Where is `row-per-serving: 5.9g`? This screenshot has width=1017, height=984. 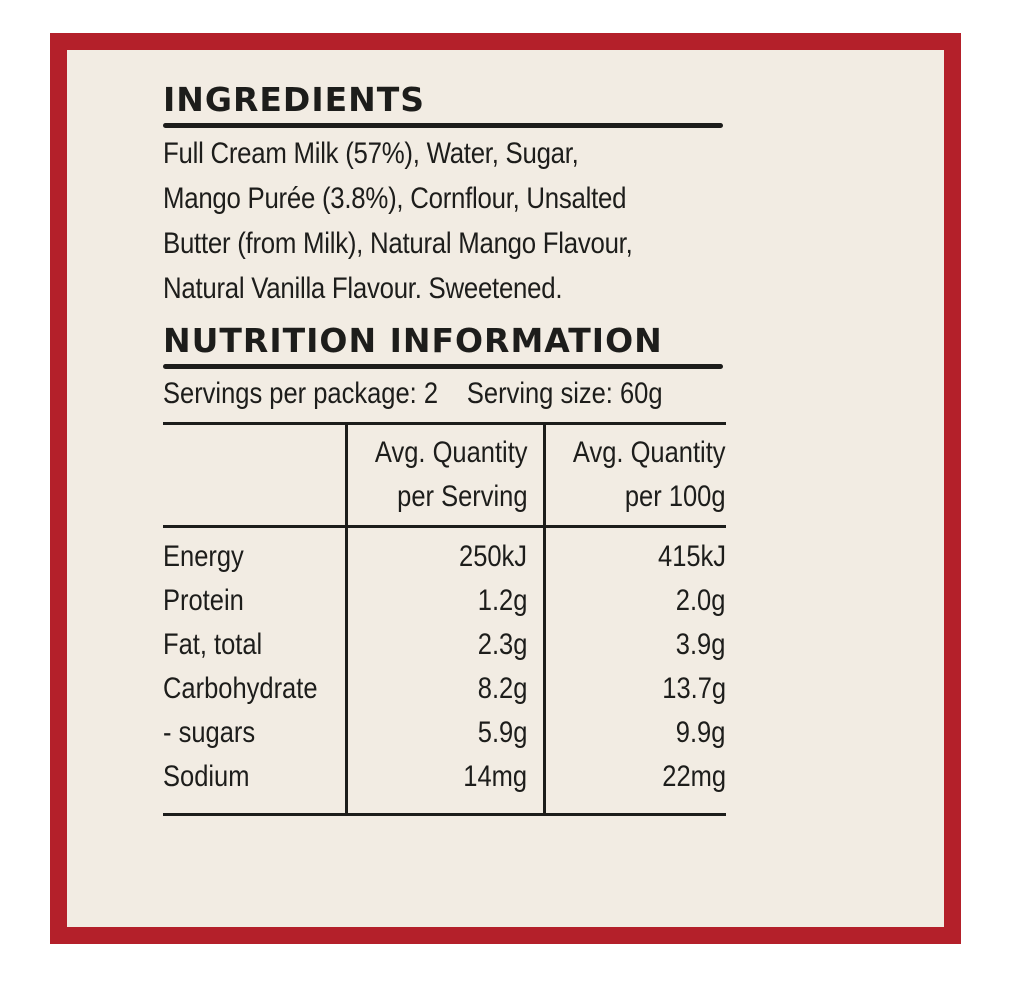 row-per-serving: 5.9g is located at coordinates (502, 732).